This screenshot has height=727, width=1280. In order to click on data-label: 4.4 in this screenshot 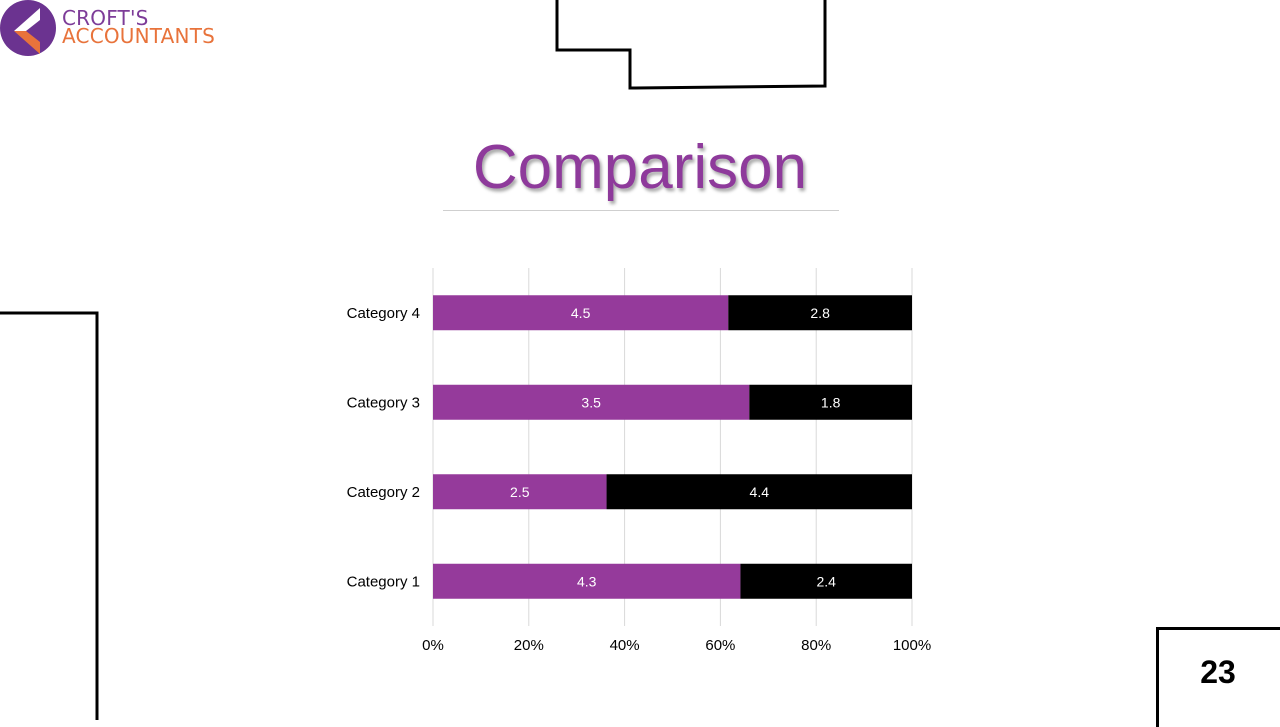, I will do `click(760, 492)`.